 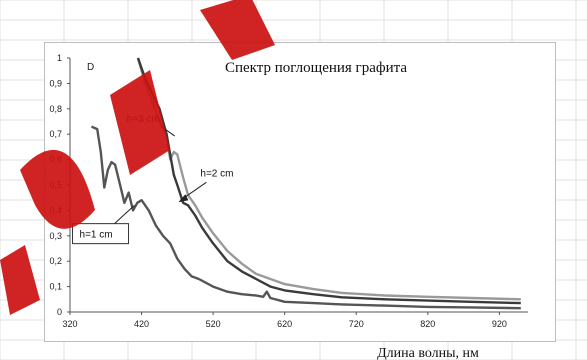 I want to click on y-tick-label: 0,1, so click(x=55, y=287).